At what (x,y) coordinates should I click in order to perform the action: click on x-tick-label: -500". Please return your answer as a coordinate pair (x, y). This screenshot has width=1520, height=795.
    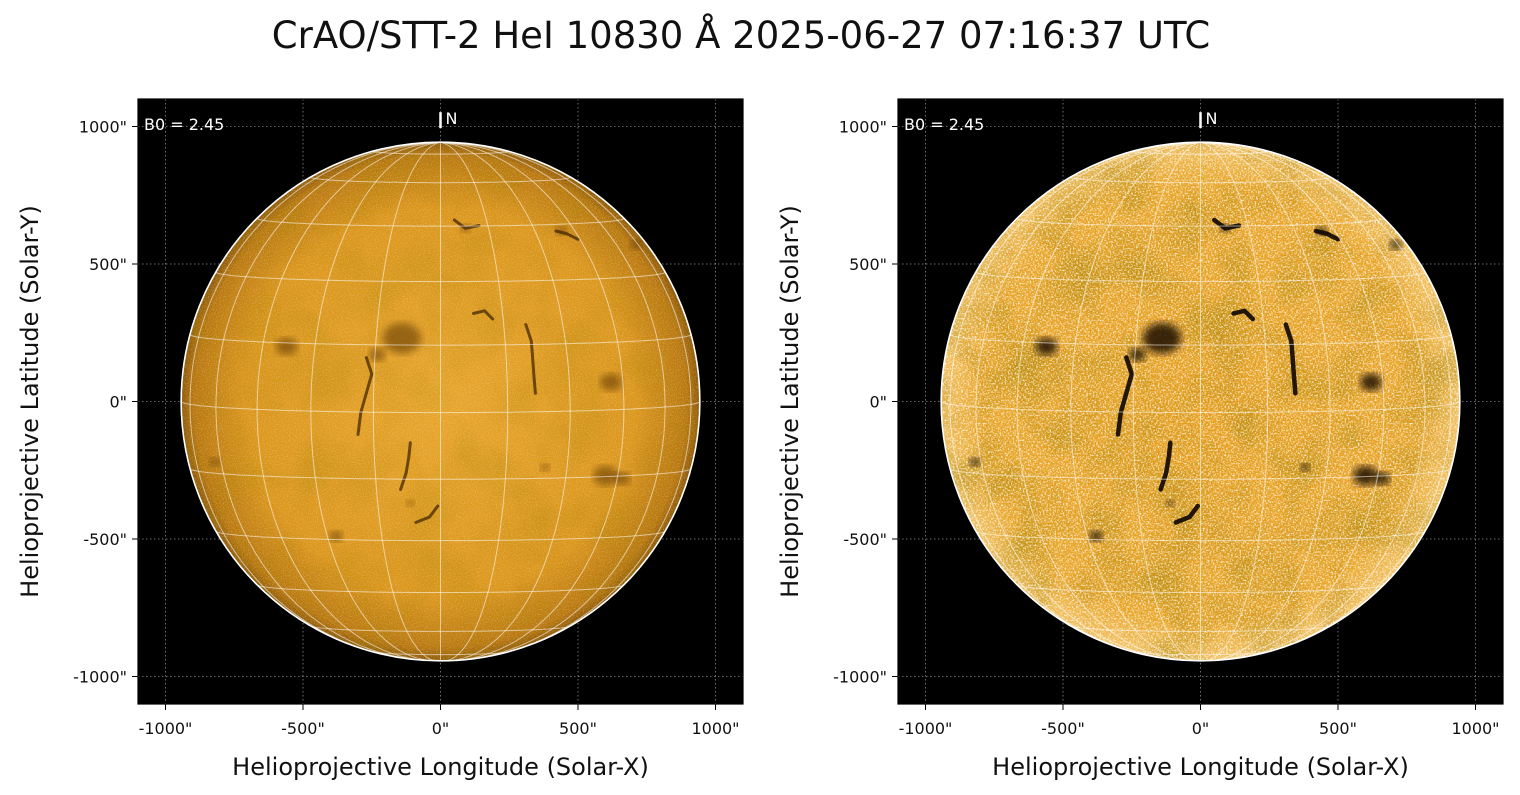
    Looking at the image, I should click on (1063, 728).